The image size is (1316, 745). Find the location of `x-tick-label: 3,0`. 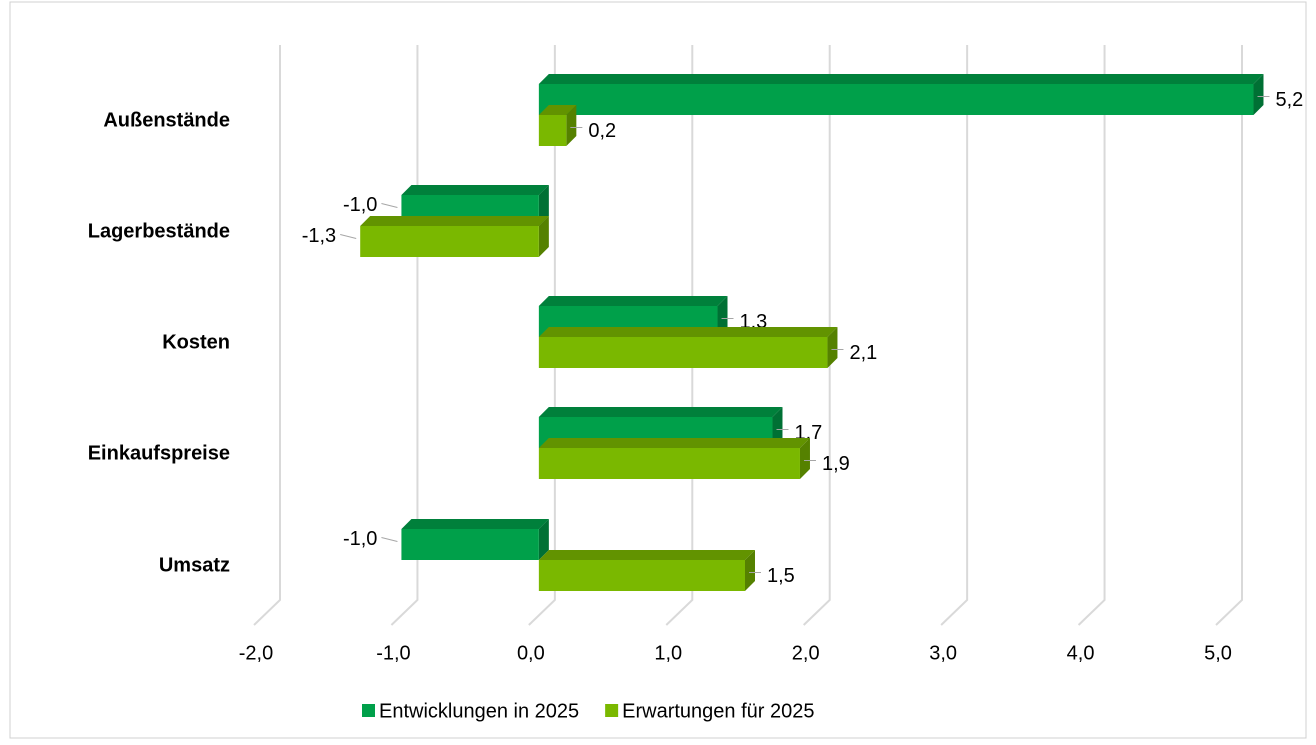

x-tick-label: 3,0 is located at coordinates (943, 653).